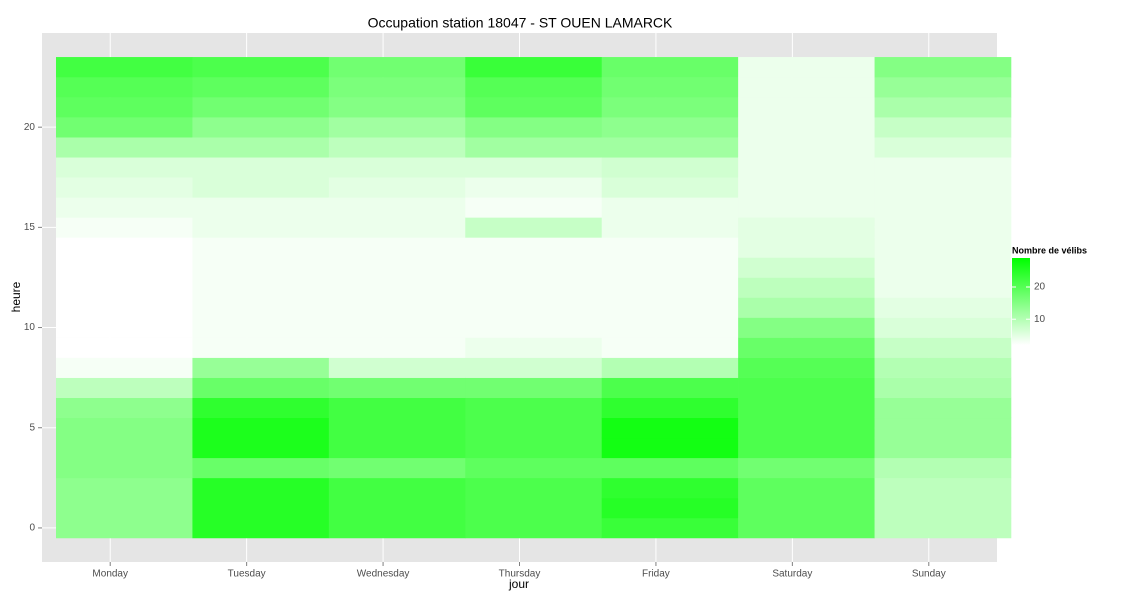 This screenshot has width=1125, height=600. I want to click on x-tick-label: Friday, so click(656, 574).